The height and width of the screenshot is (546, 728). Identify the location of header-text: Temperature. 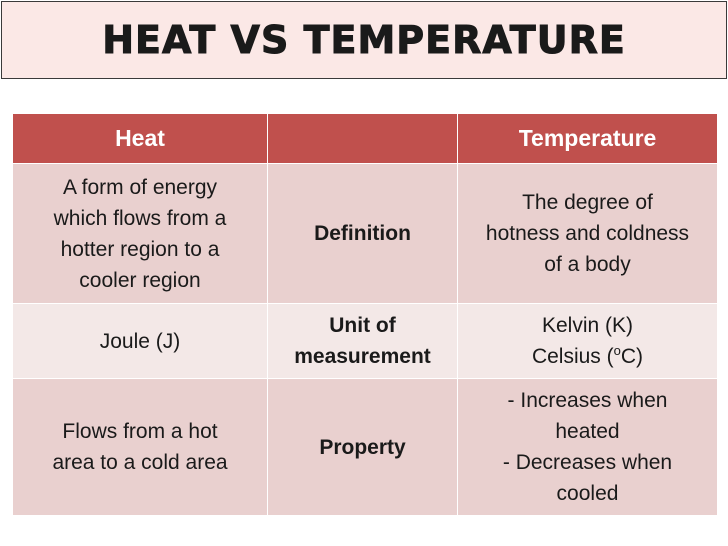
(587, 138).